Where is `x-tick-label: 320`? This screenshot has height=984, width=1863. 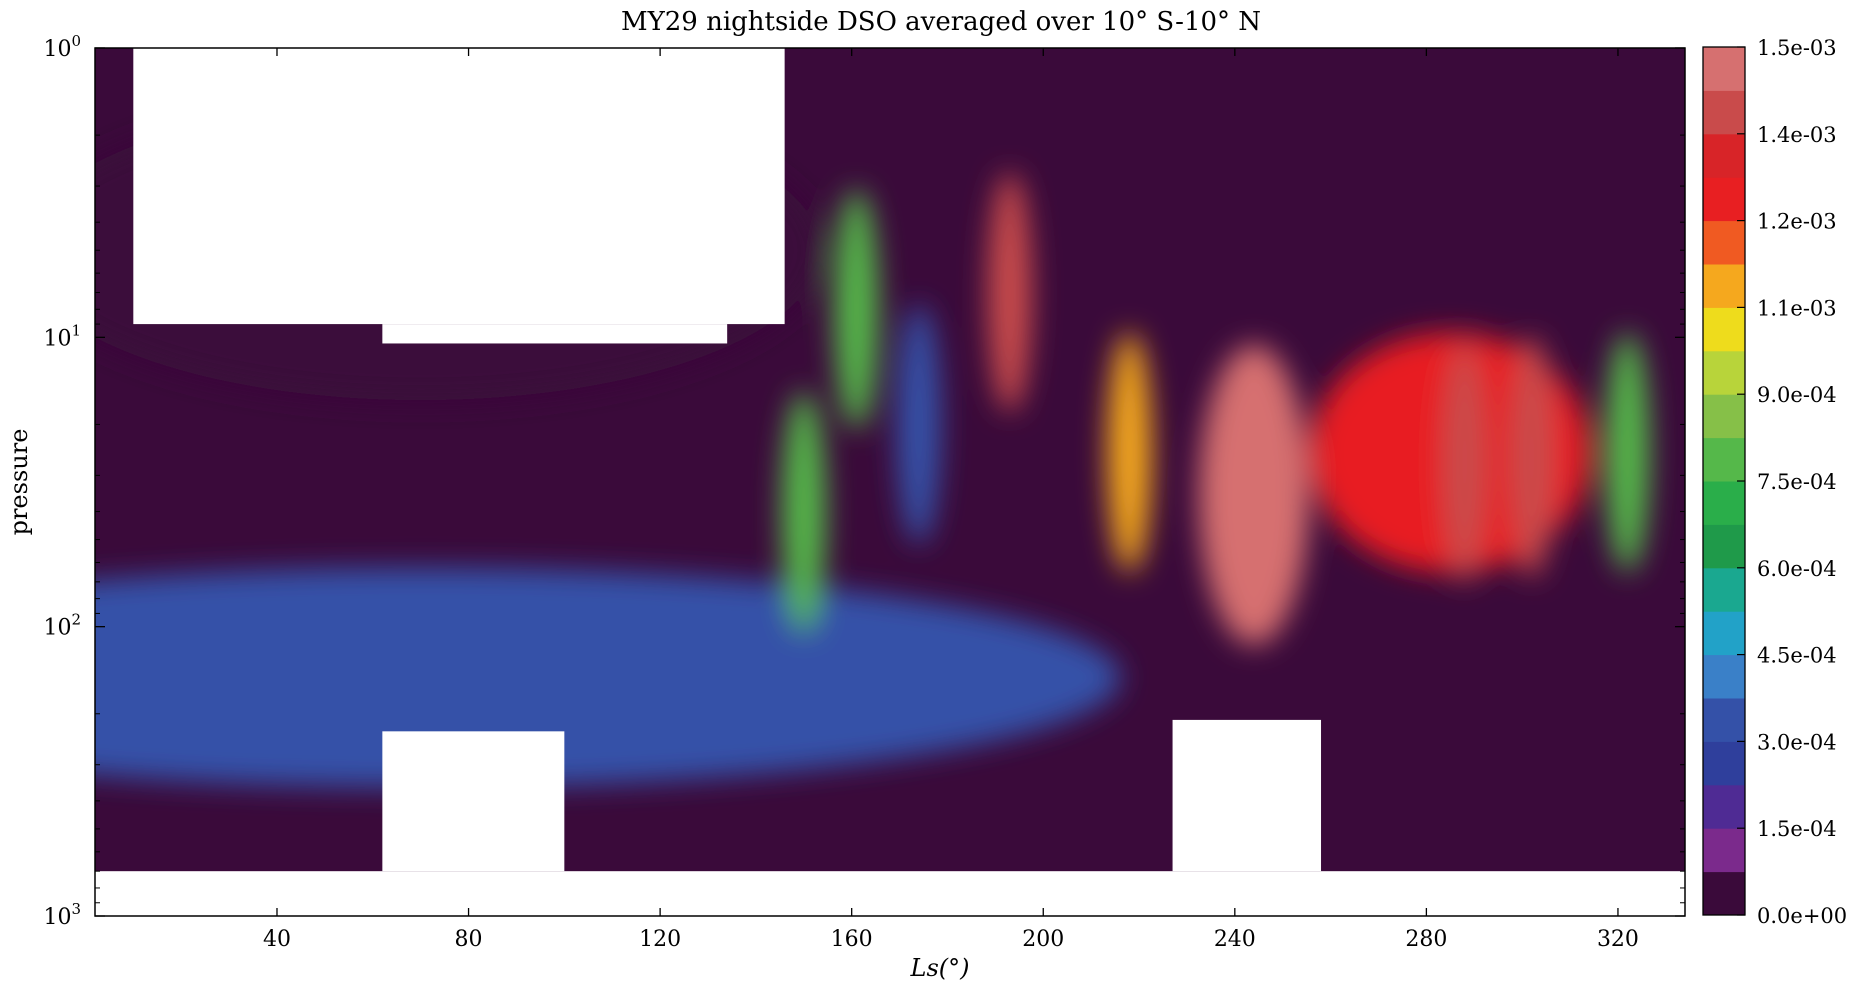
x-tick-label: 320 is located at coordinates (1618, 939).